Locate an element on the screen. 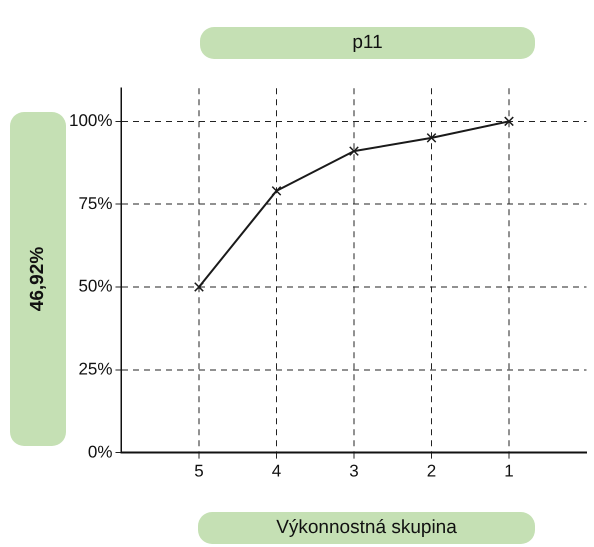 Image resolution: width=594 pixels, height=547 pixels. y-tick-label: 50% is located at coordinates (95, 286).